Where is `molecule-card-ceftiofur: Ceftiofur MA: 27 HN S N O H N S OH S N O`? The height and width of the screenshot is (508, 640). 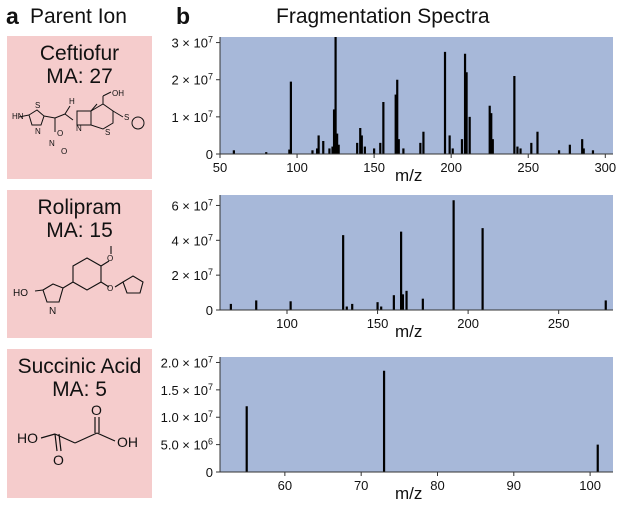
molecule-card-ceftiofur: Ceftiofur MA: 27 HN S N O H N S OH S N O is located at coordinates (79, 107).